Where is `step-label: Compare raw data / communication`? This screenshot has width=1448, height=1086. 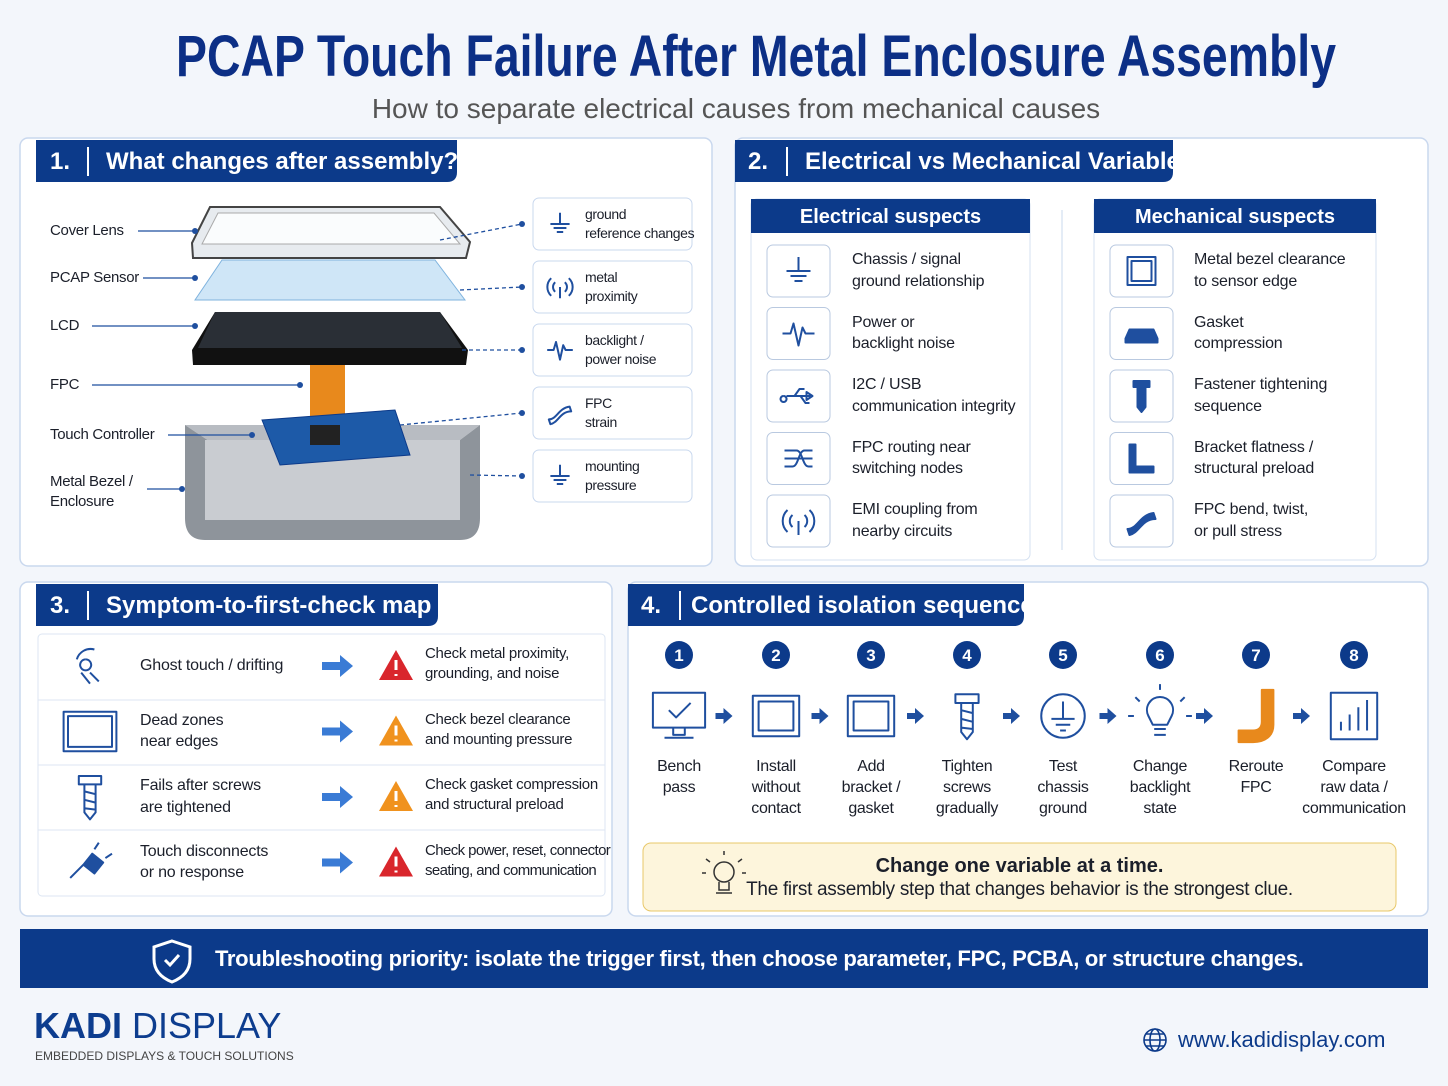
step-label: Compare raw data / communication is located at coordinates (1354, 788).